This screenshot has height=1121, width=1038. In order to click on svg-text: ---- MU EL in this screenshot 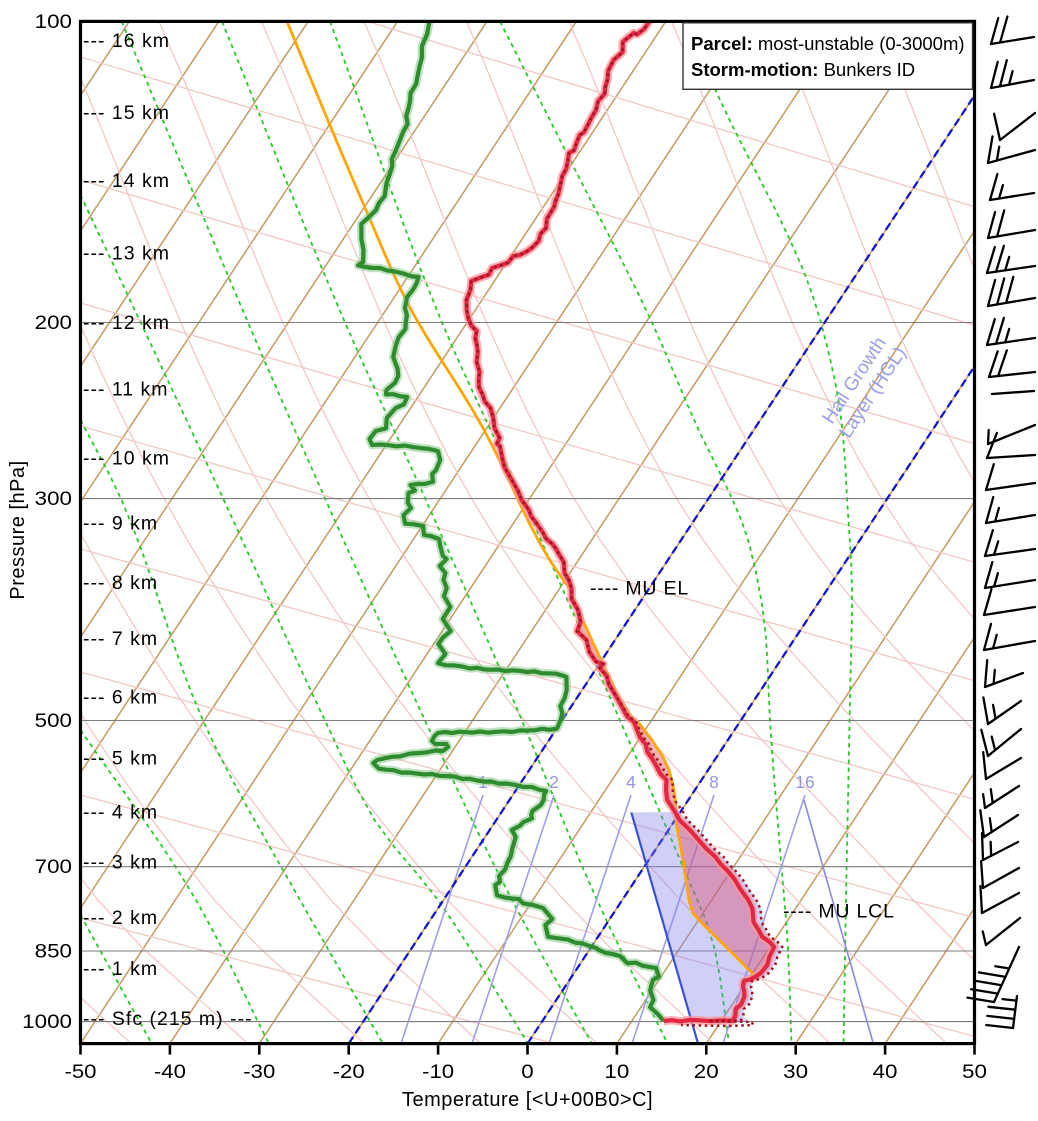, I will do `click(639, 589)`.